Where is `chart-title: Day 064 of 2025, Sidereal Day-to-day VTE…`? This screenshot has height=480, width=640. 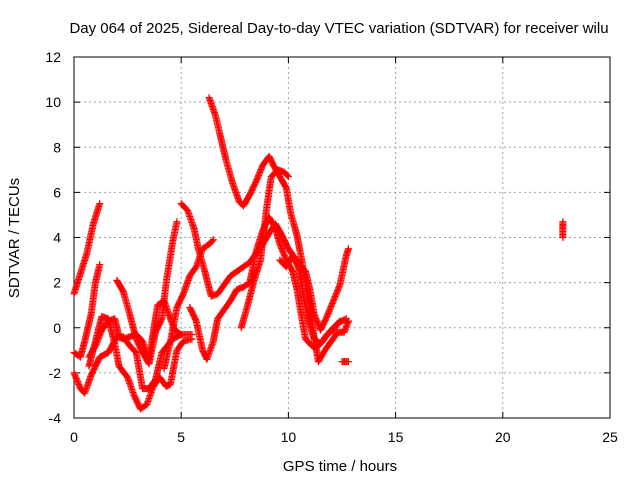
chart-title: Day 064 of 2025, Sidereal Day-to-day VTE… is located at coordinates (338, 28).